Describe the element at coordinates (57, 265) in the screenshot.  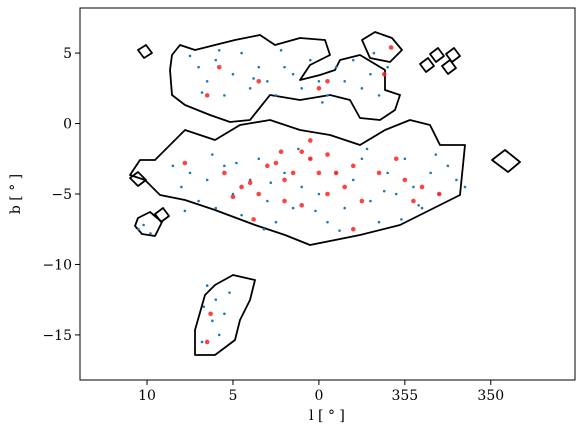
I see `y-tick-label: −10` at that location.